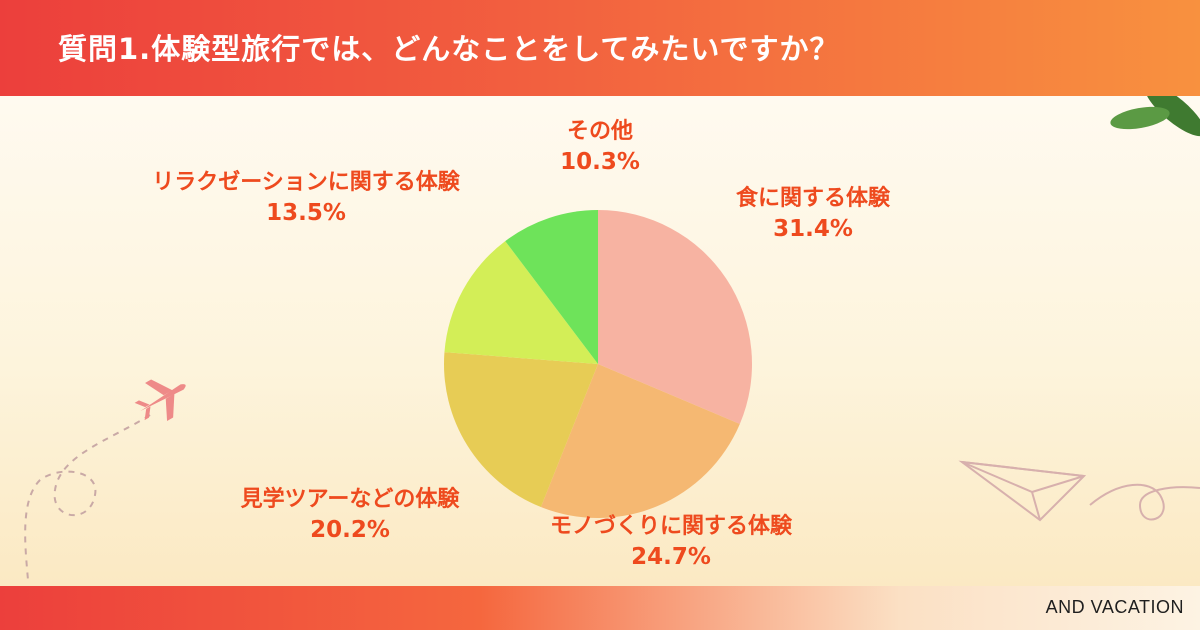 The image size is (1200, 630). What do you see at coordinates (350, 499) in the screenshot?
I see `slice-label-tour-name: 見学ツアーなどの体験` at bounding box center [350, 499].